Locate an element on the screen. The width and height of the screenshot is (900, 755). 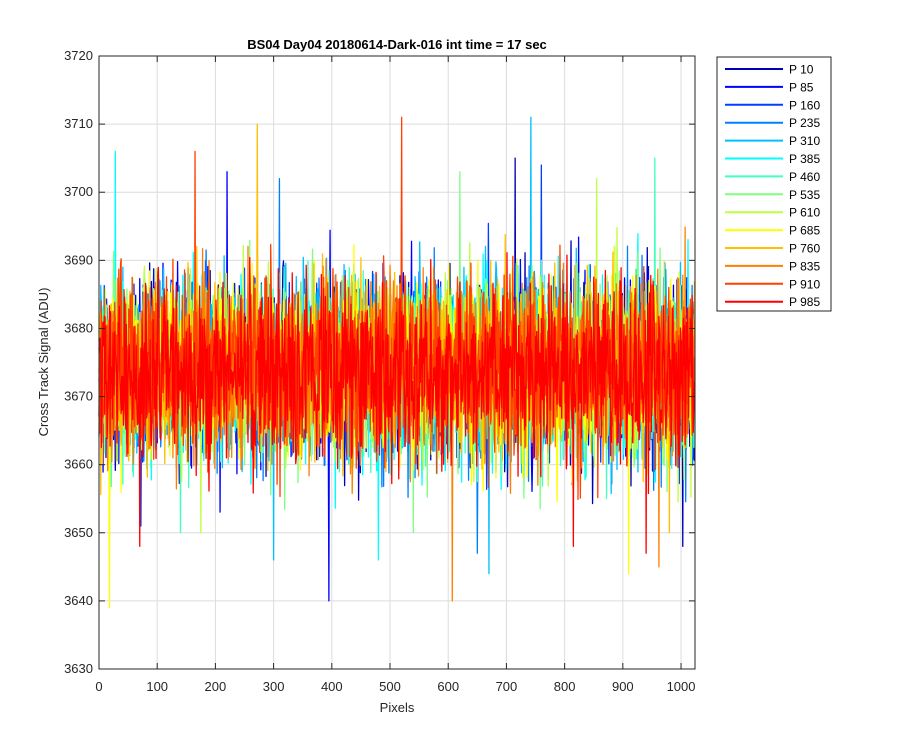
x-tick-label: 1000 is located at coordinates (681, 686).